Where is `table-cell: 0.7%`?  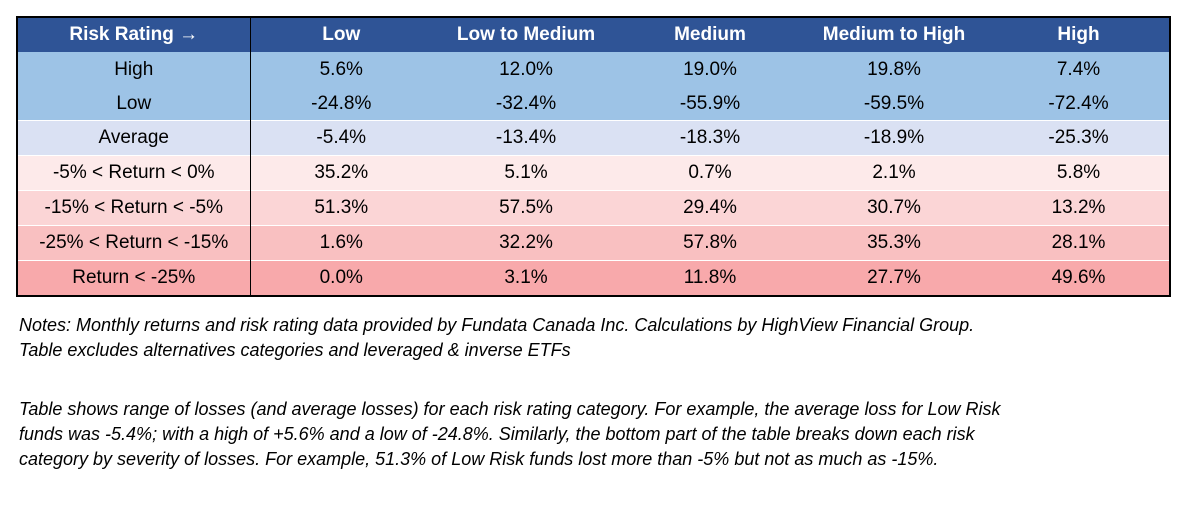
table-cell: 0.7% is located at coordinates (710, 173).